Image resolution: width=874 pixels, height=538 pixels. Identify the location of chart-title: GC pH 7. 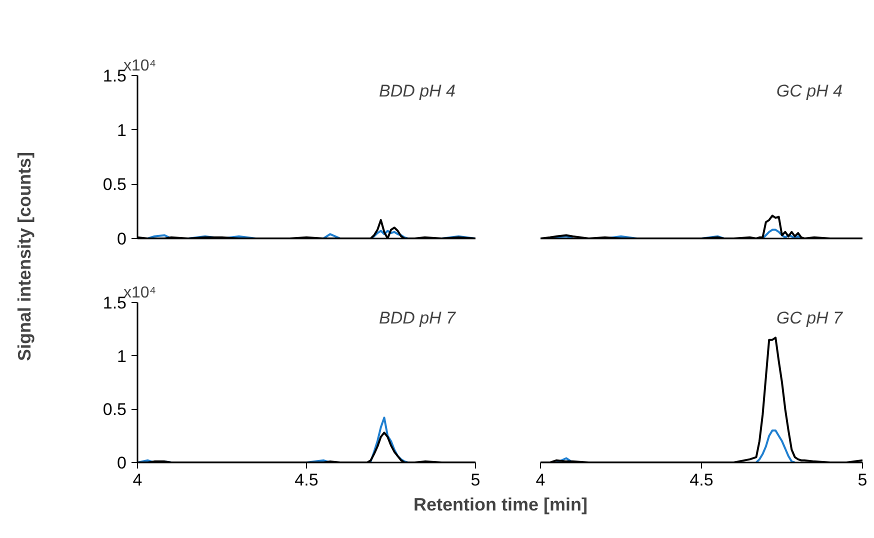
(810, 318).